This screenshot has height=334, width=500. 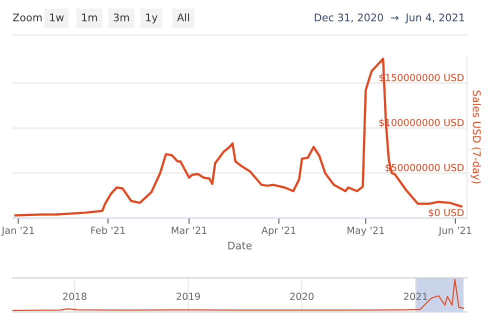 What do you see at coordinates (455, 231) in the screenshot?
I see `x-tick-label: Jun '21` at bounding box center [455, 231].